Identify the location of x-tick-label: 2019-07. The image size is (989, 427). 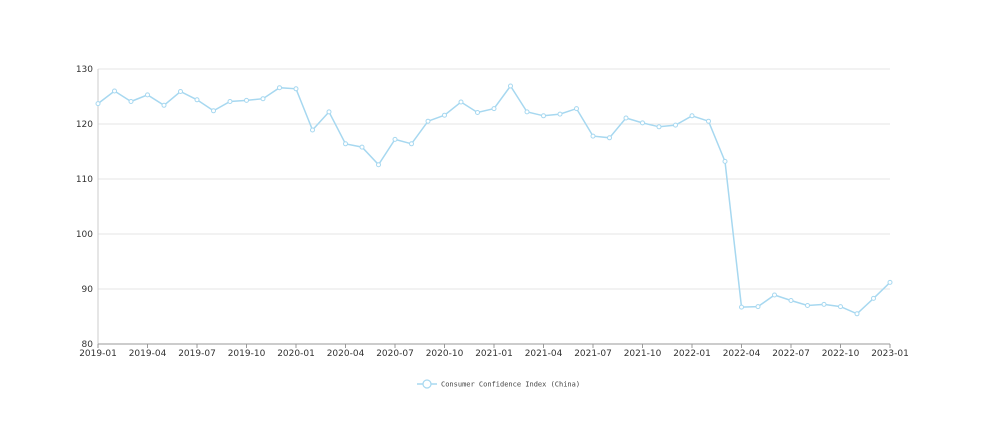
(197, 354).